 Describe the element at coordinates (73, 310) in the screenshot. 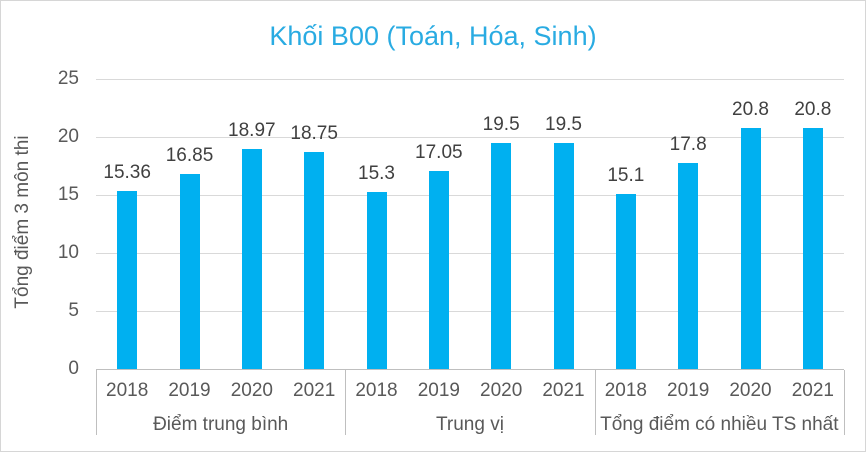

I see `y-tick-label: 5` at that location.